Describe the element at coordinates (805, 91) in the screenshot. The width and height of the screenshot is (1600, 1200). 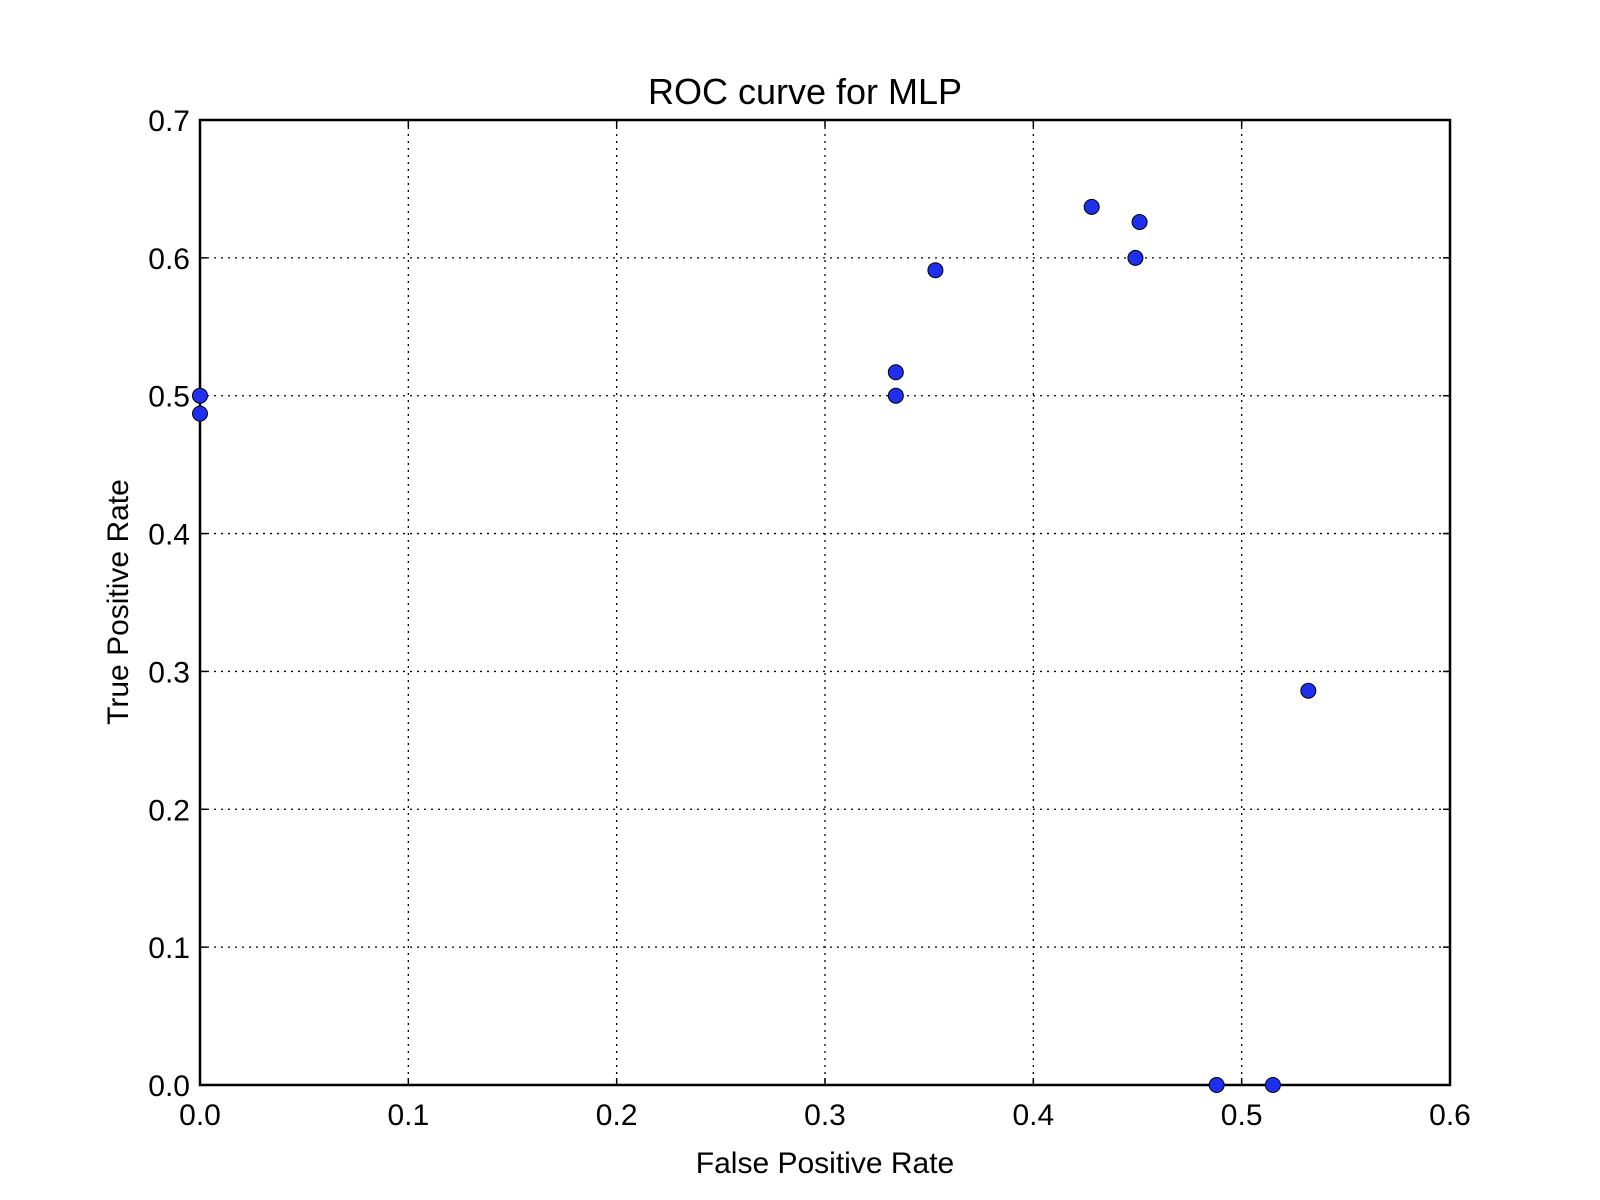
I see `chart-title: ROC curve for MLP` at that location.